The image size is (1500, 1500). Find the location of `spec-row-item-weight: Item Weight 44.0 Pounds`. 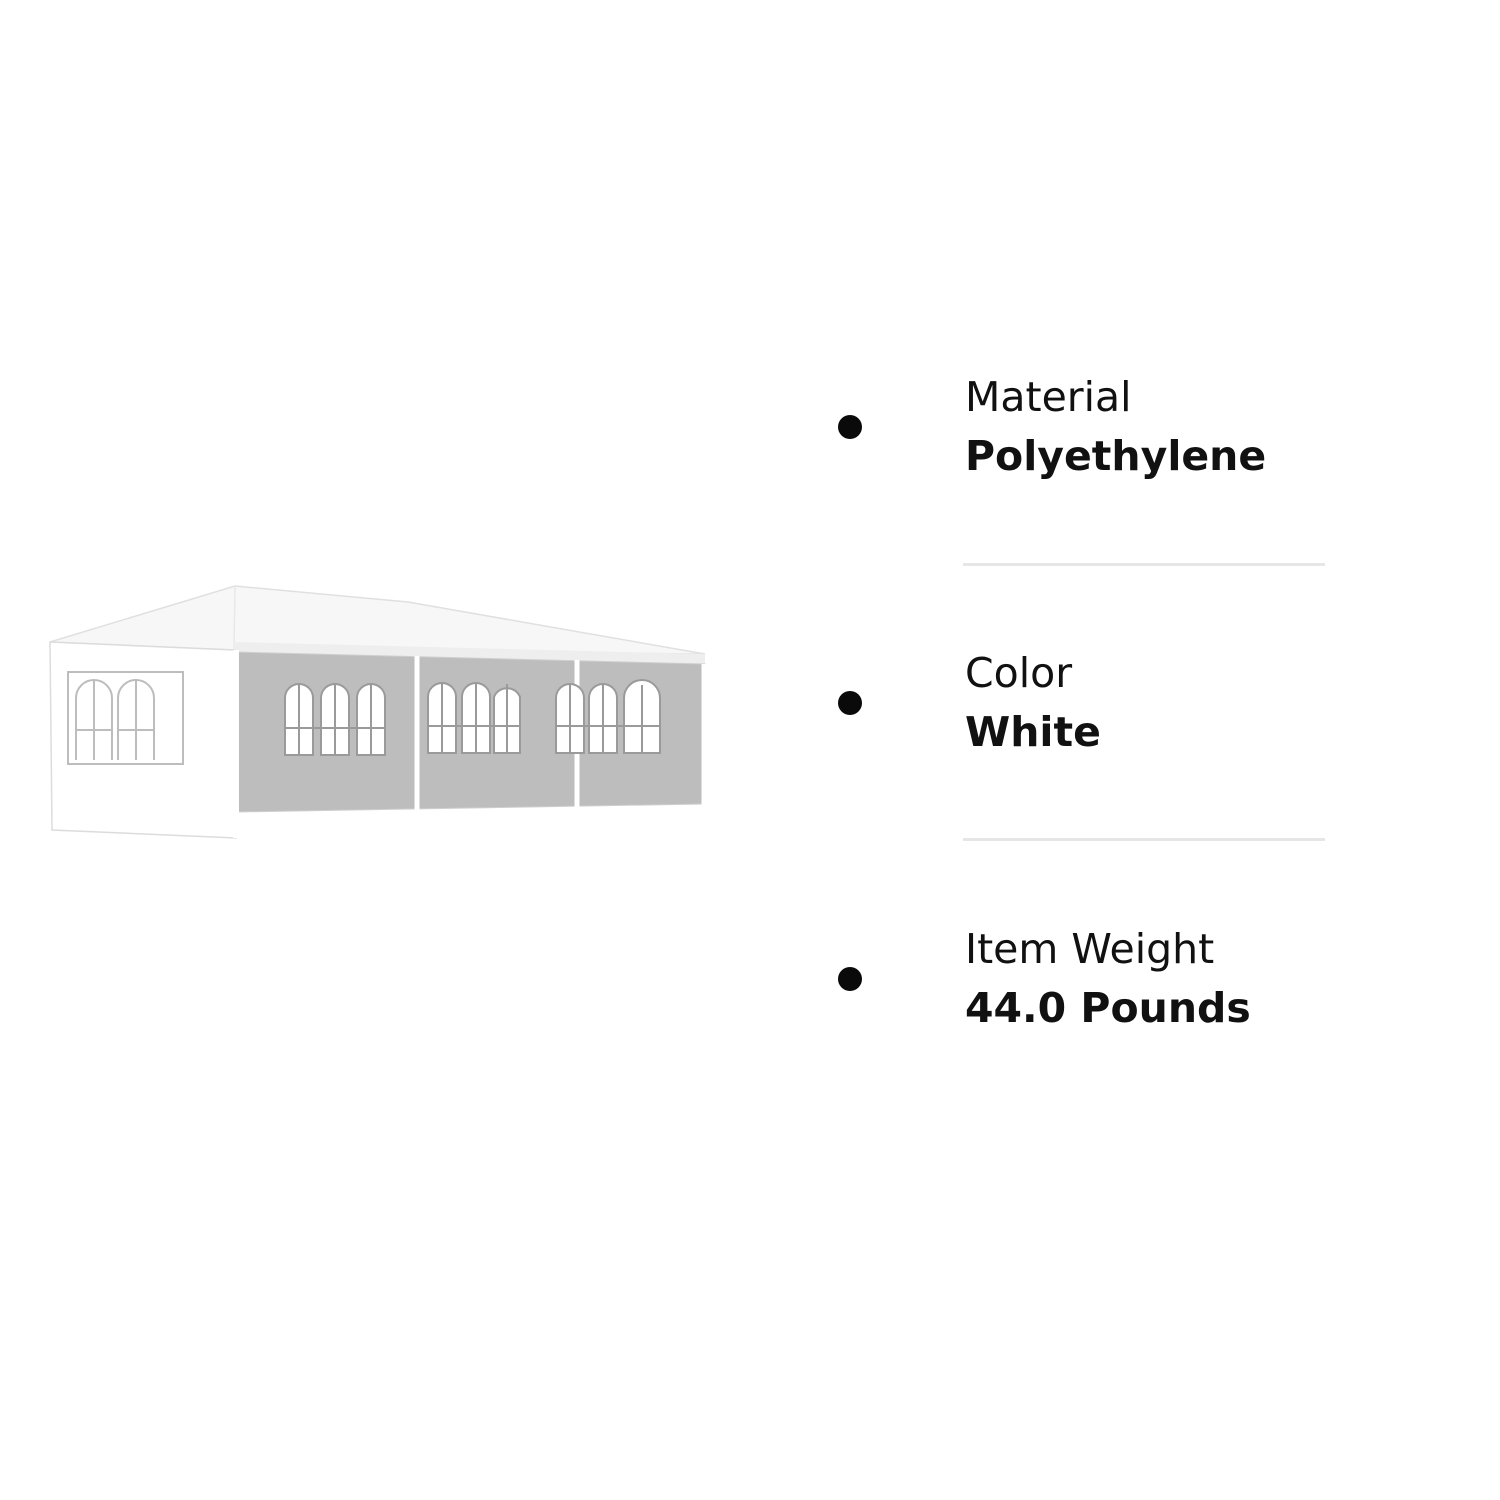

spec-row-item-weight: Item Weight 44.0 Pounds is located at coordinates (750, 987).